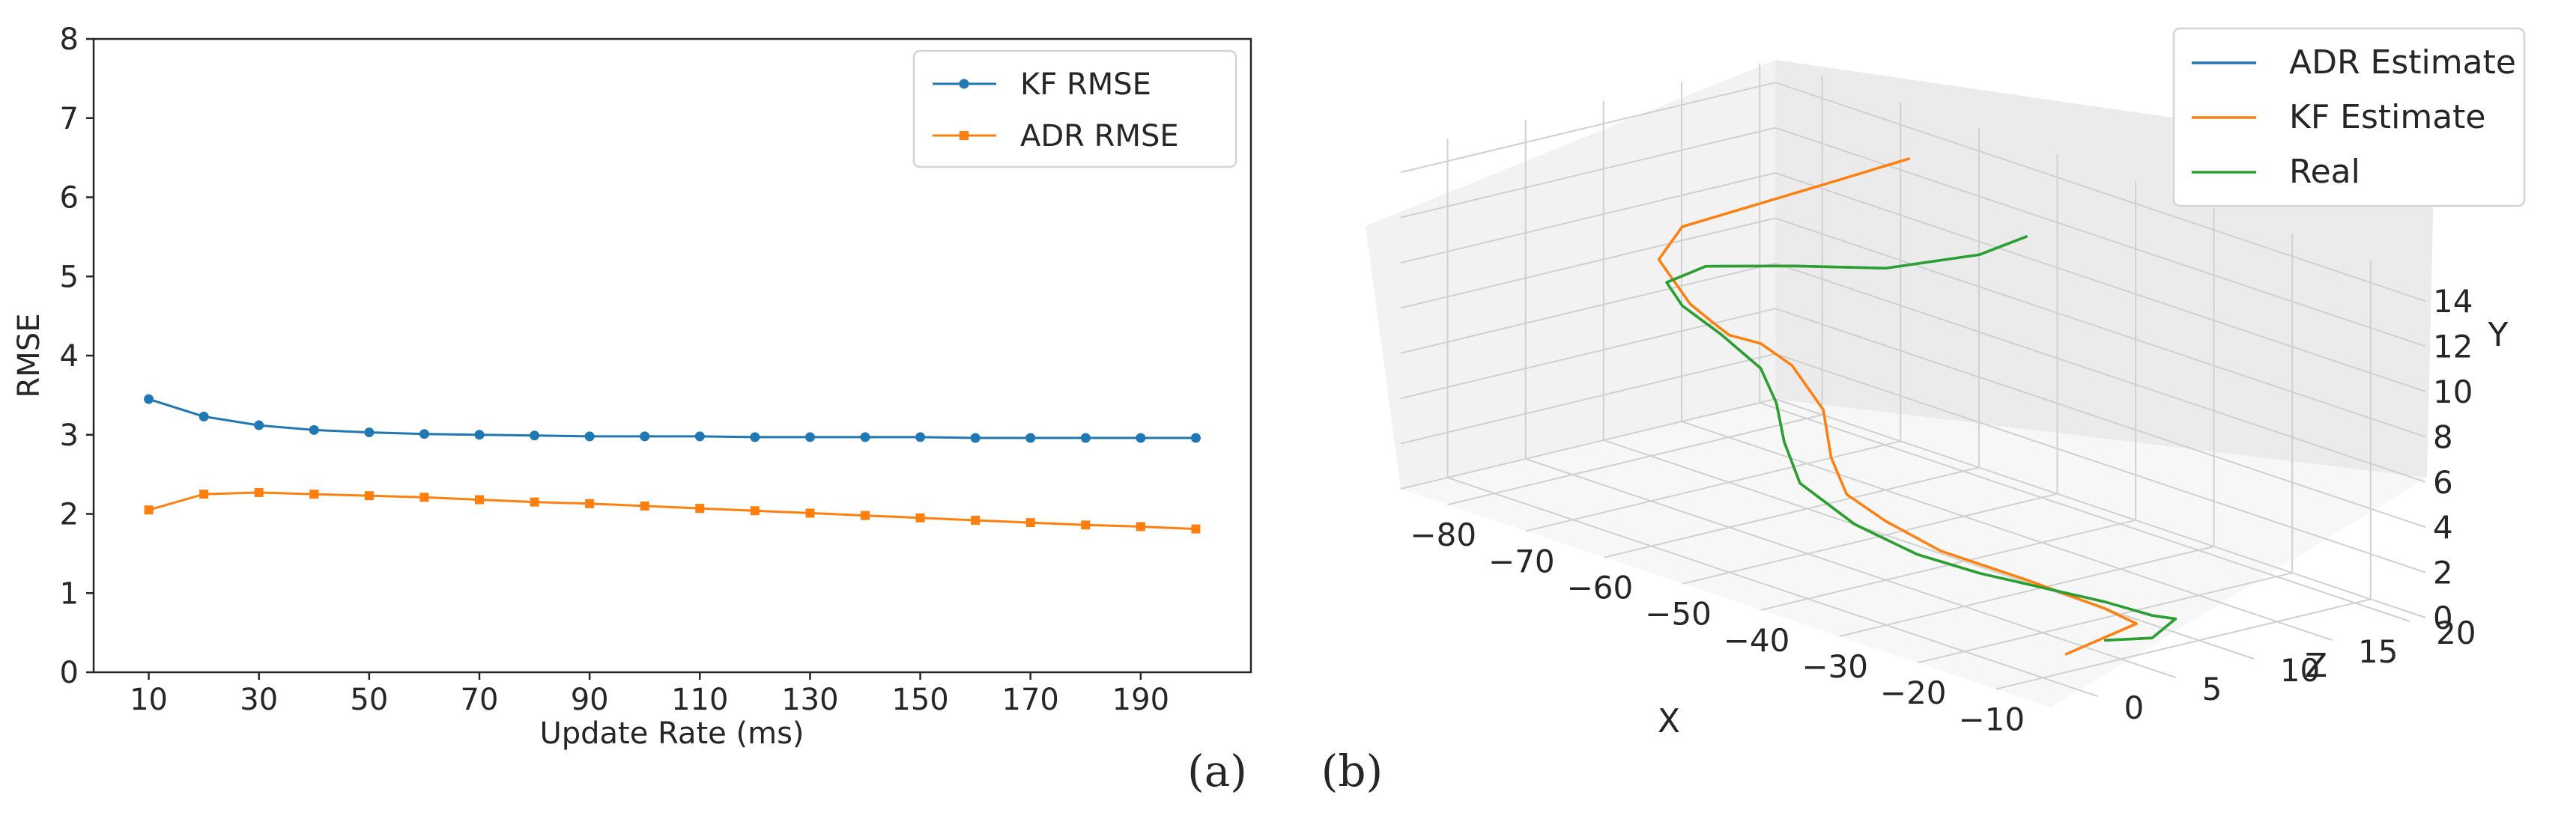  I want to click on trajectory-lines, so click(1918, 406).